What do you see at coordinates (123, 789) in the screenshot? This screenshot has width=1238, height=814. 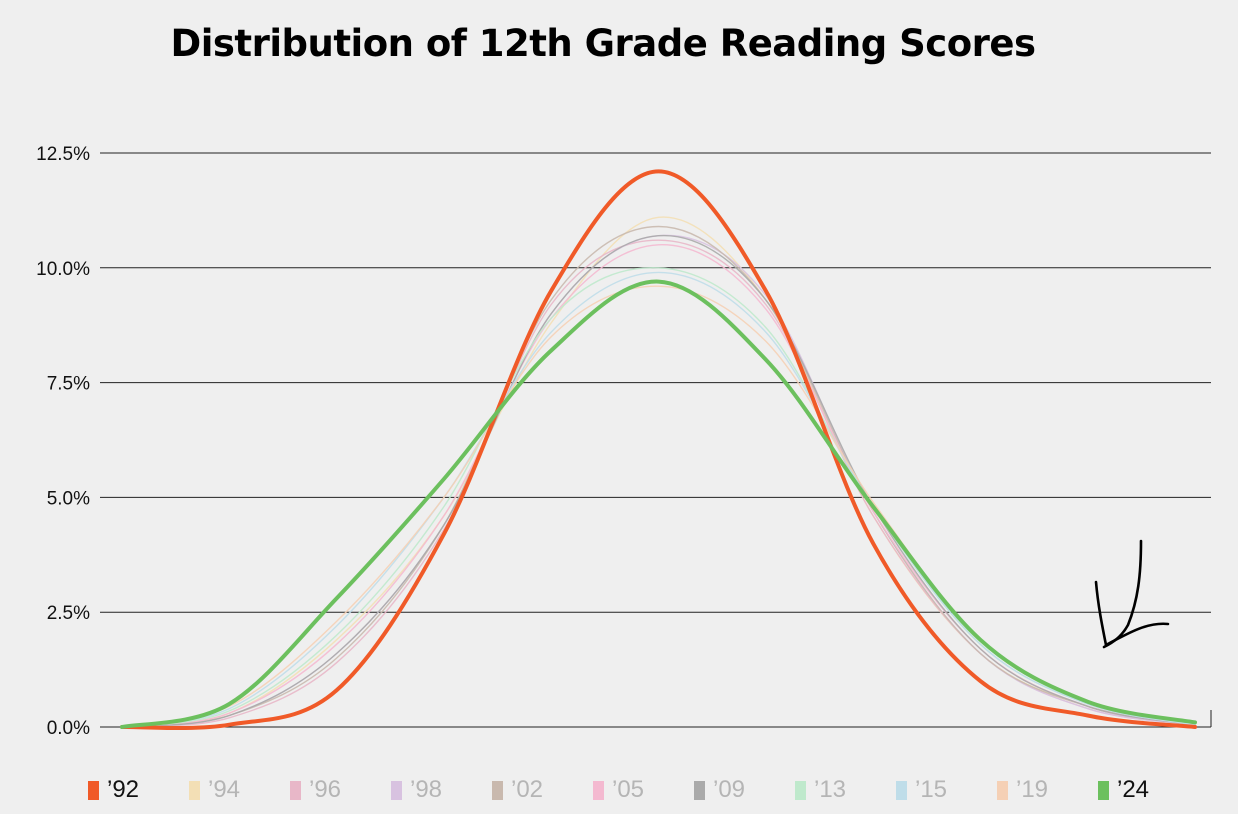 I see `legend-label: ’92` at bounding box center [123, 789].